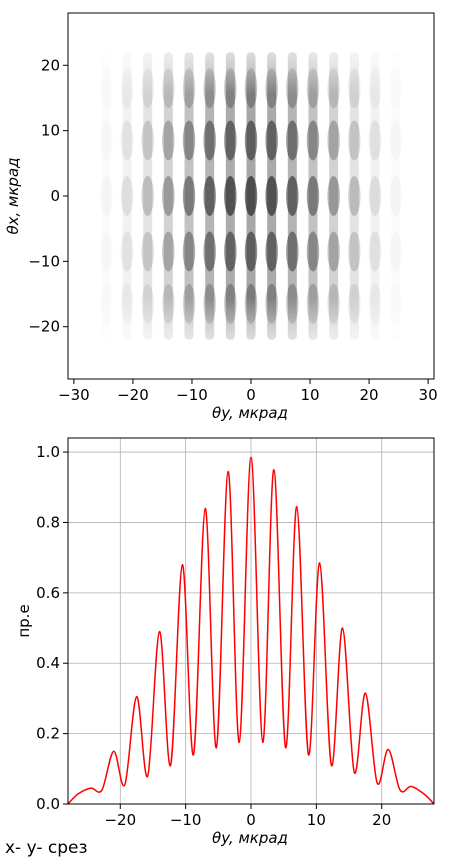  I want to click on heatmap-x-ticks: −30 −20 −10 0 10 20 30, so click(248, 391).